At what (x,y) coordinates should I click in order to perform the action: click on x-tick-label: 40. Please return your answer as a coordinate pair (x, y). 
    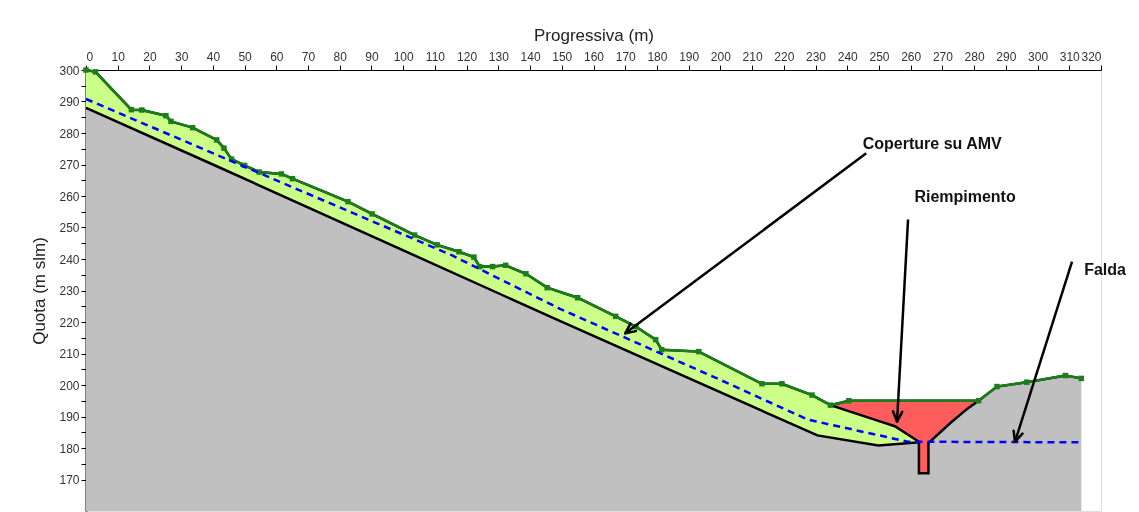
    Looking at the image, I should click on (213, 56).